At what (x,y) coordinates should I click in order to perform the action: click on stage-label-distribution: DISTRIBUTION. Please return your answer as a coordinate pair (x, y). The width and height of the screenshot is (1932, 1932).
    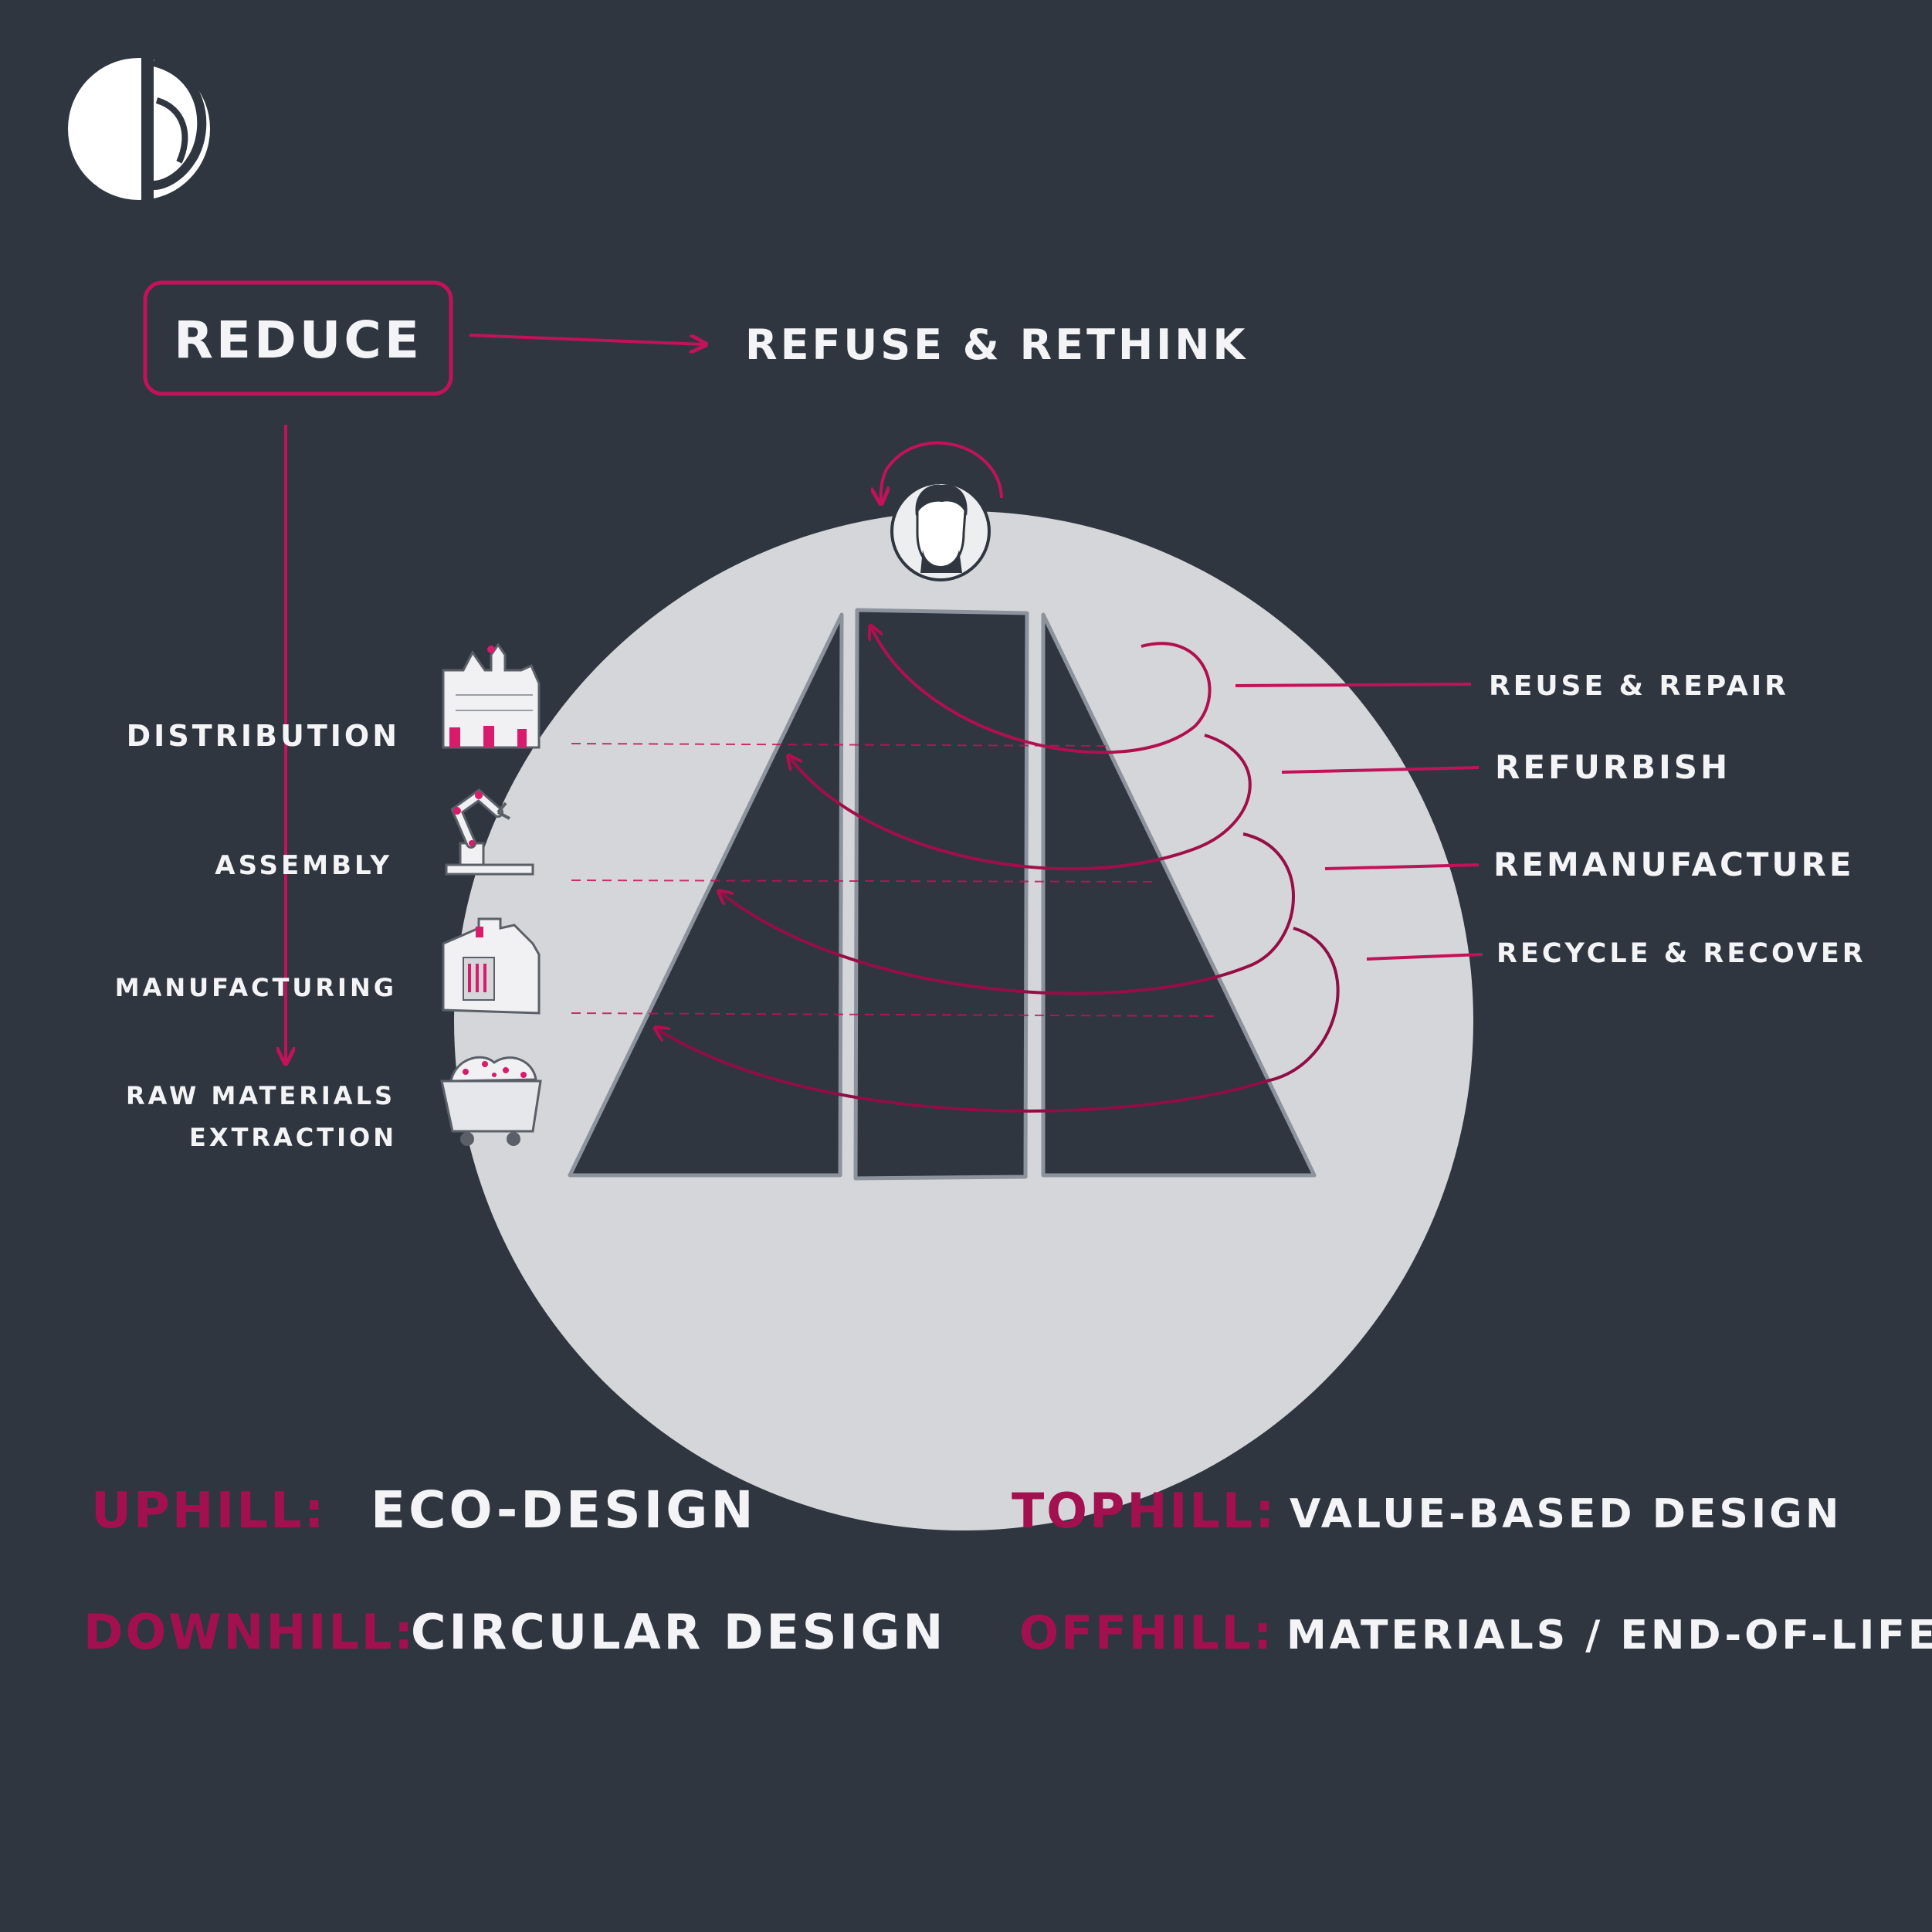
    Looking at the image, I should click on (263, 736).